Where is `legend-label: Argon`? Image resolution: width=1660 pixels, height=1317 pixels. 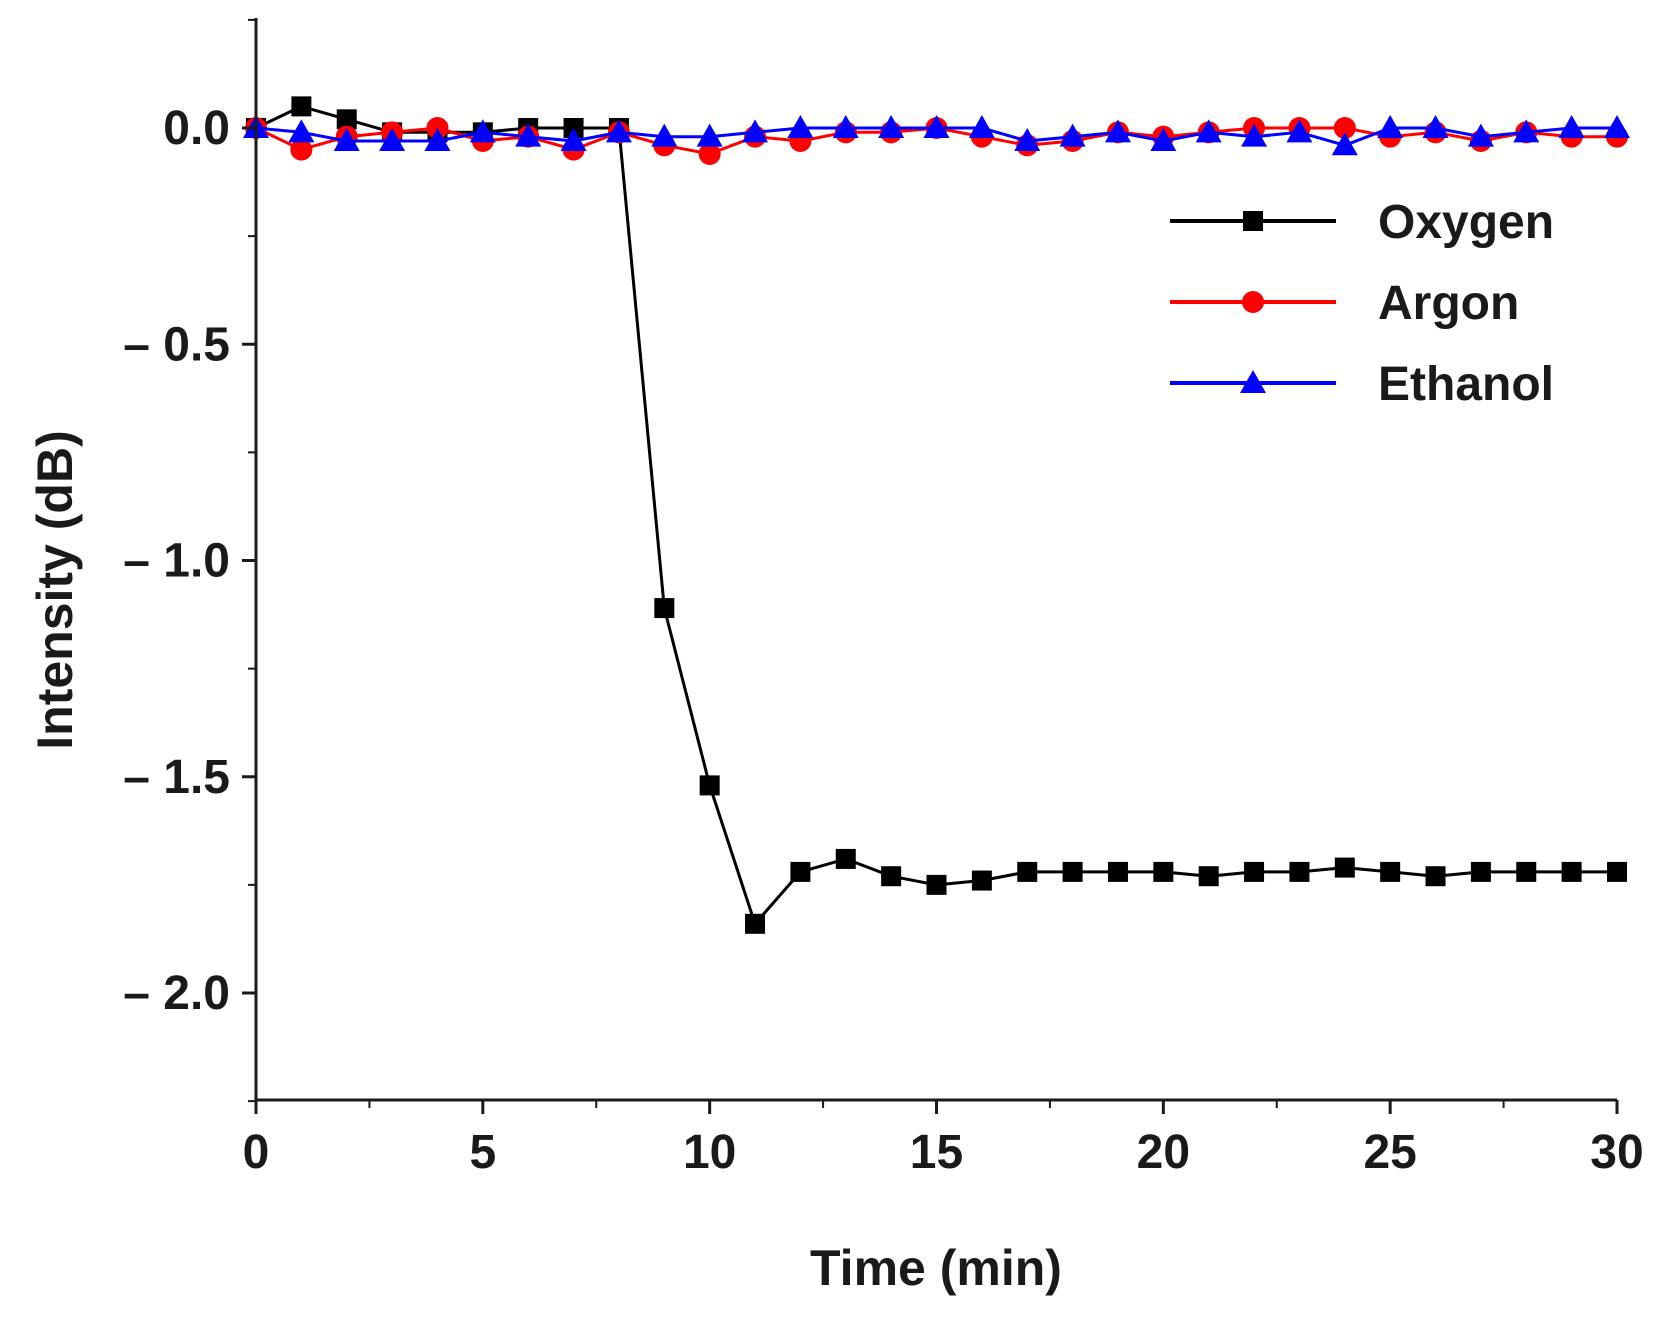
legend-label: Argon is located at coordinates (1448, 303).